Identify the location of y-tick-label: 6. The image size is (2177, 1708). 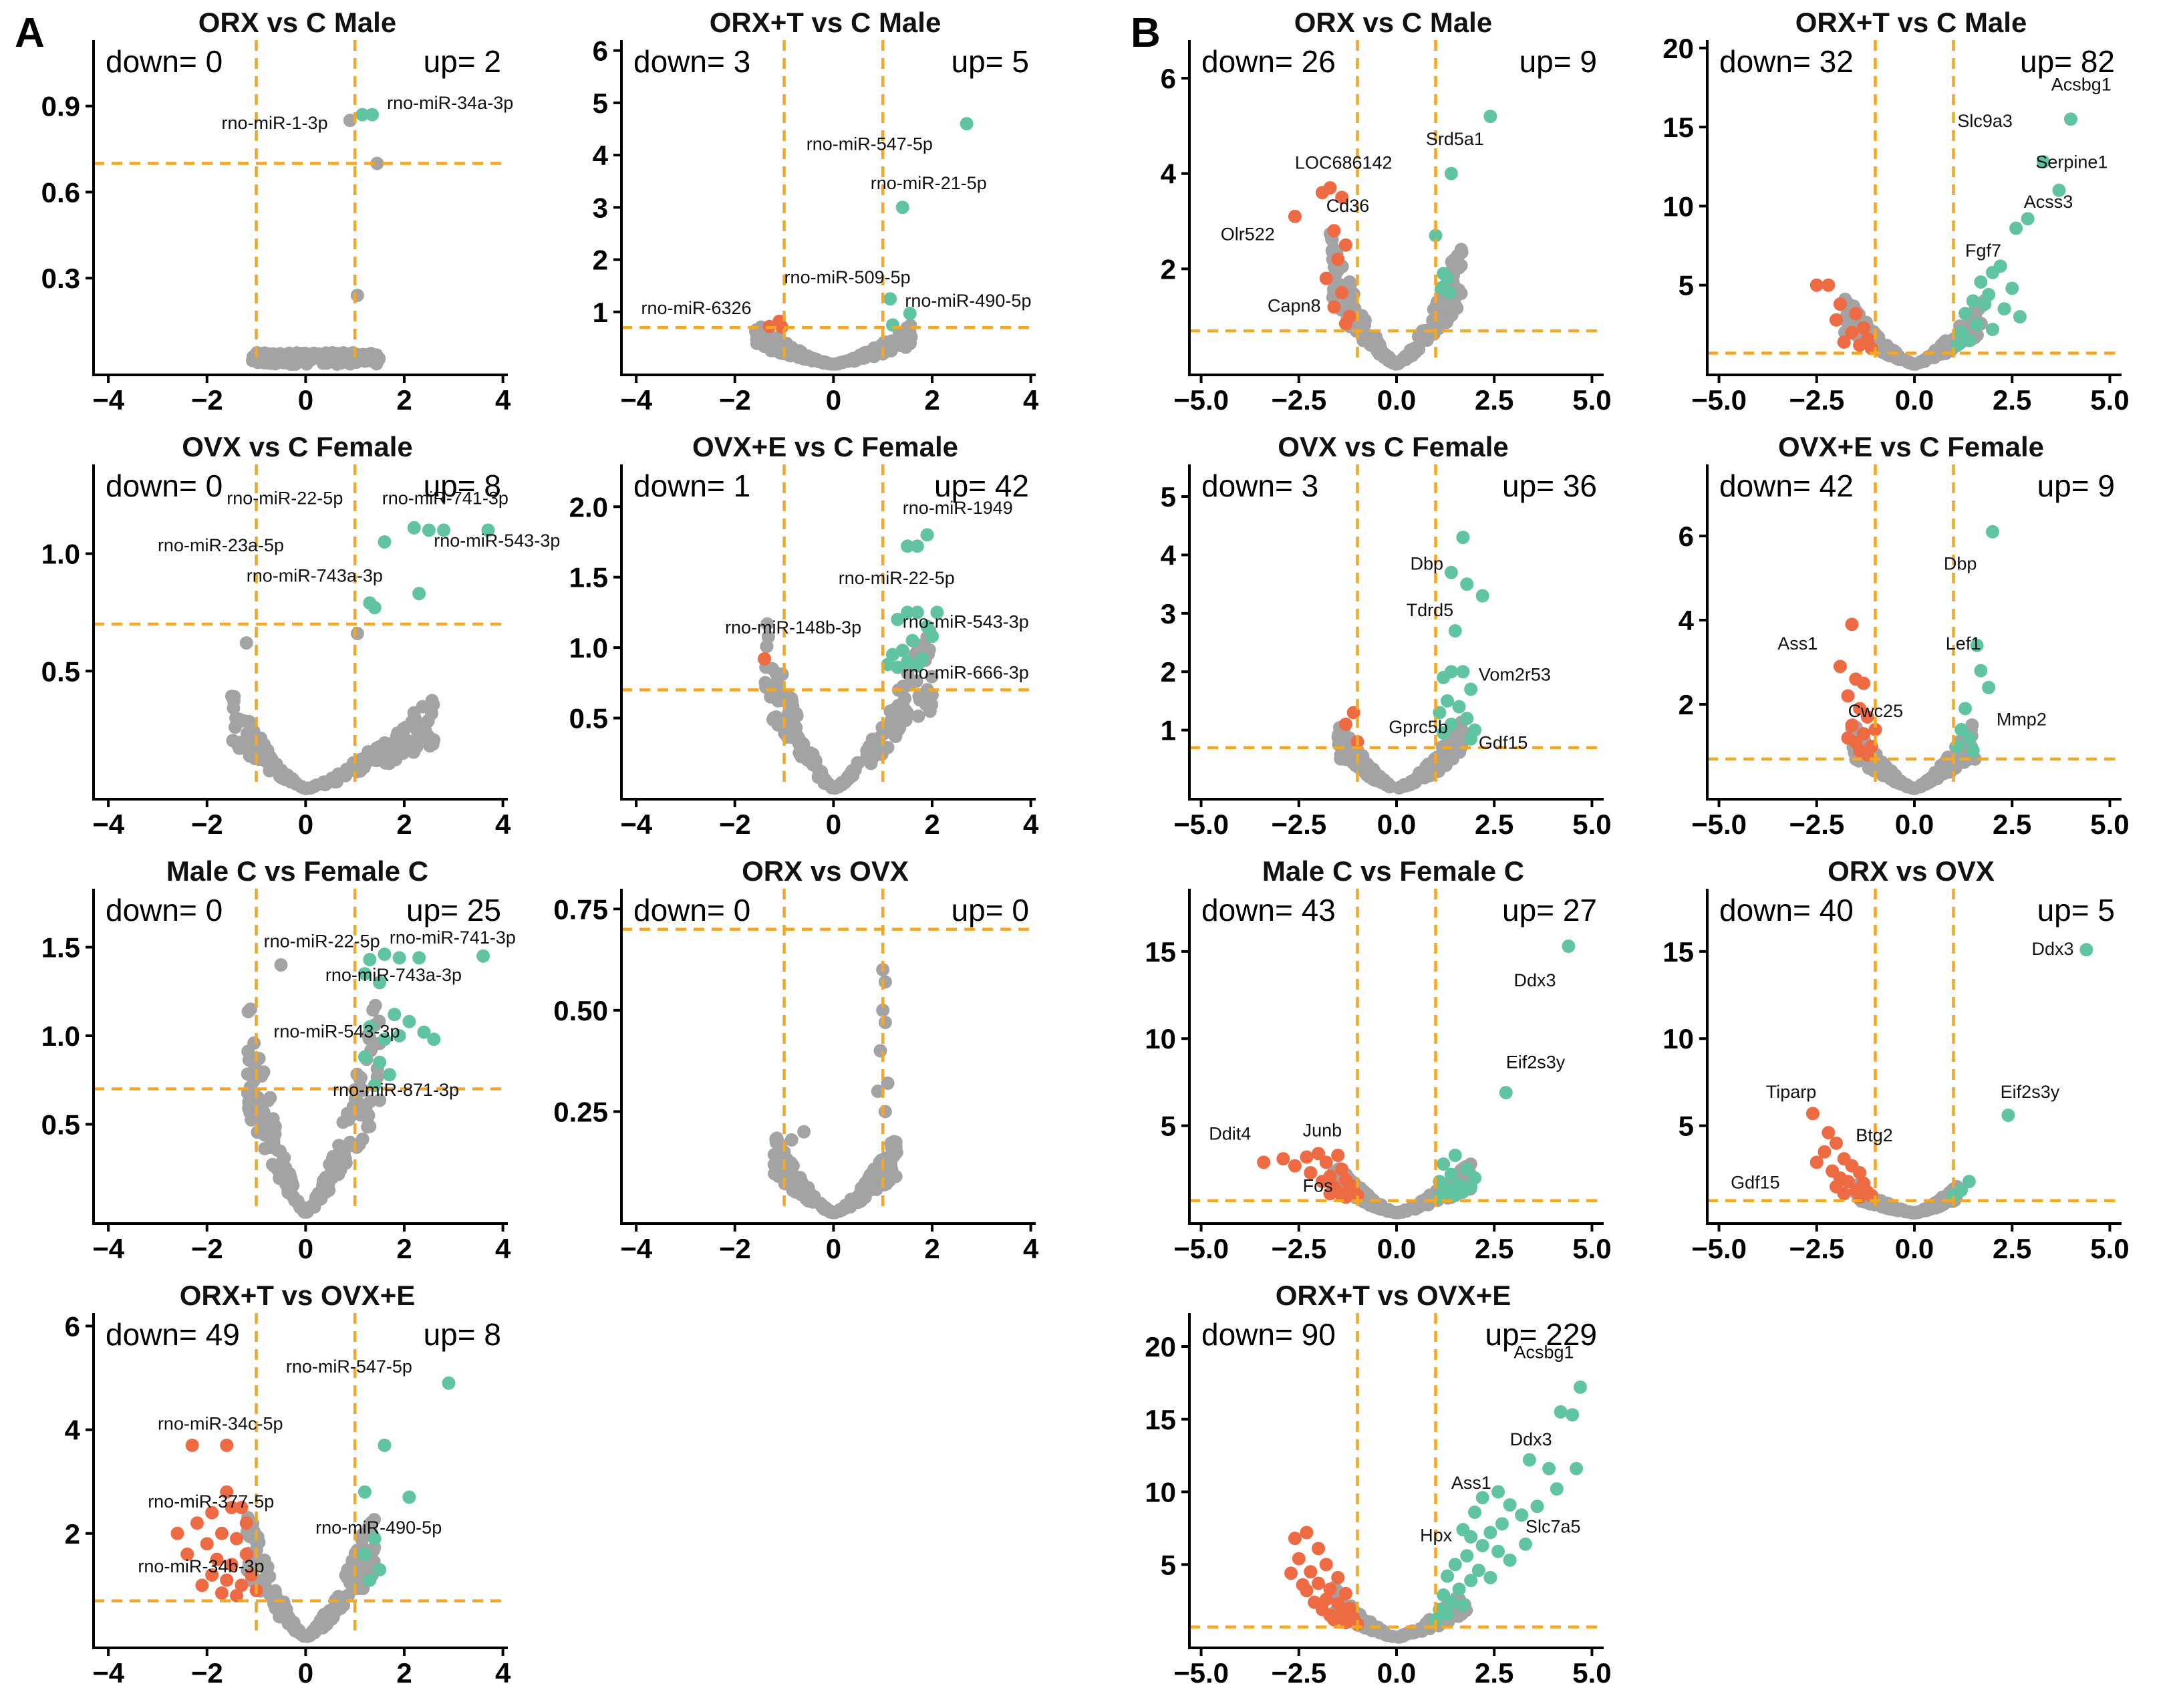
(72, 1326).